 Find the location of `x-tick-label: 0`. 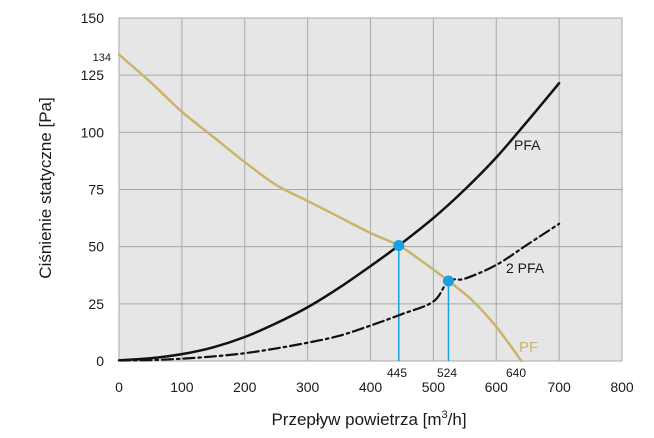

x-tick-label: 0 is located at coordinates (119, 387).